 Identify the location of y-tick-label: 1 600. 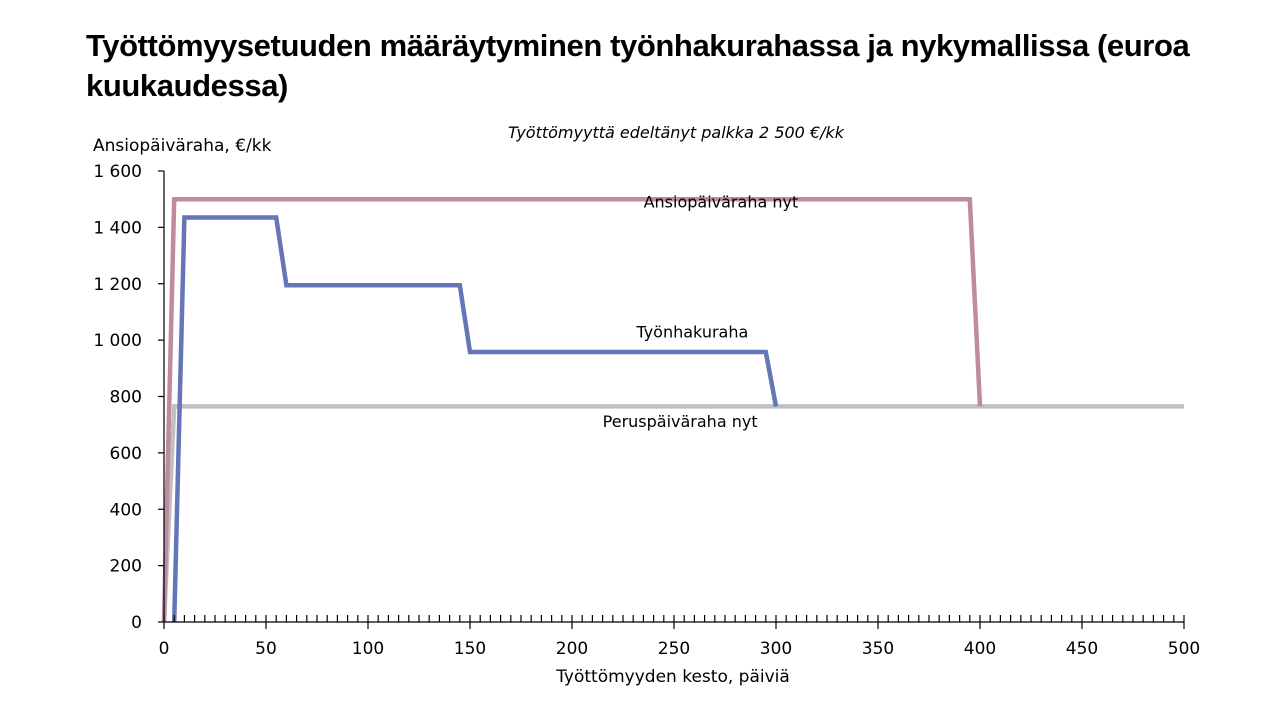
(117, 172).